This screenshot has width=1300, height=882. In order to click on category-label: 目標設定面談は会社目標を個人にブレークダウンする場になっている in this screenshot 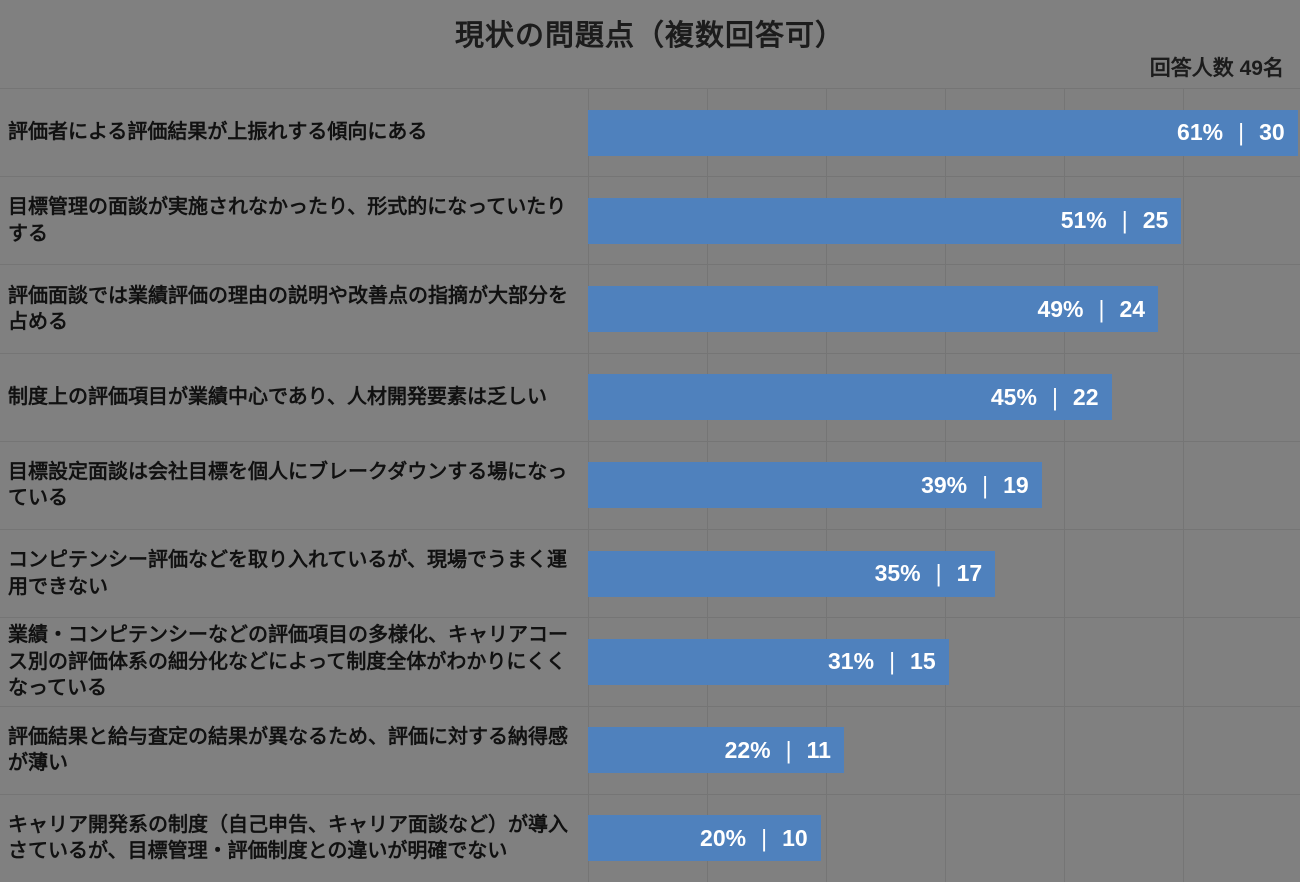, I will do `click(288, 485)`.